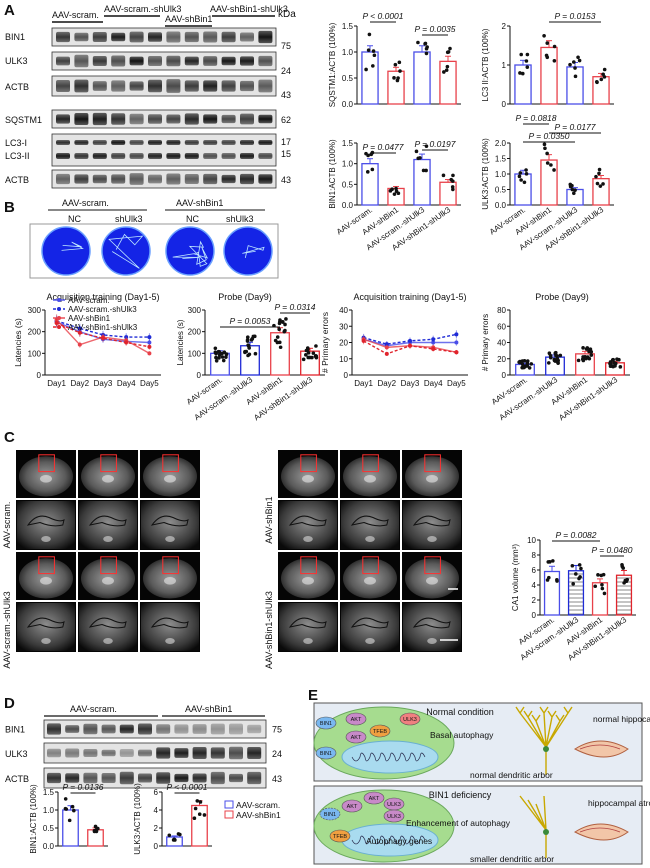  Describe the element at coordinates (409, 297) in the screenshot. I see `chart-title: Acquisition training (Day1-5)` at that location.